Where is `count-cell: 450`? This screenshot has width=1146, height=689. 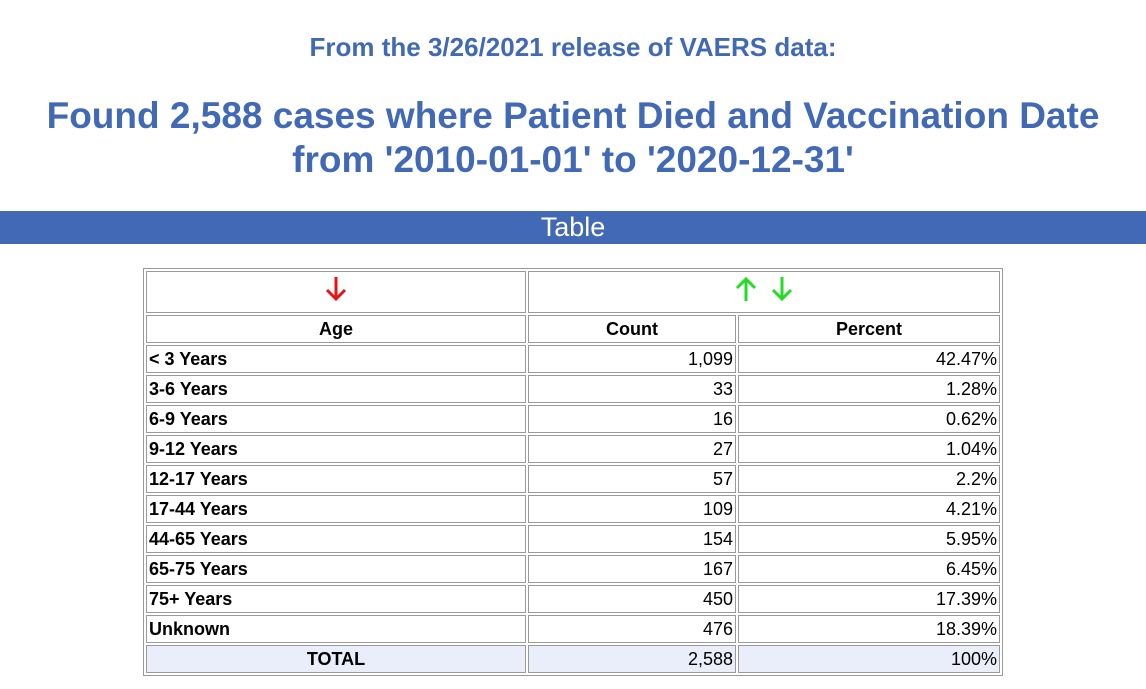
count-cell: 450 is located at coordinates (632, 599).